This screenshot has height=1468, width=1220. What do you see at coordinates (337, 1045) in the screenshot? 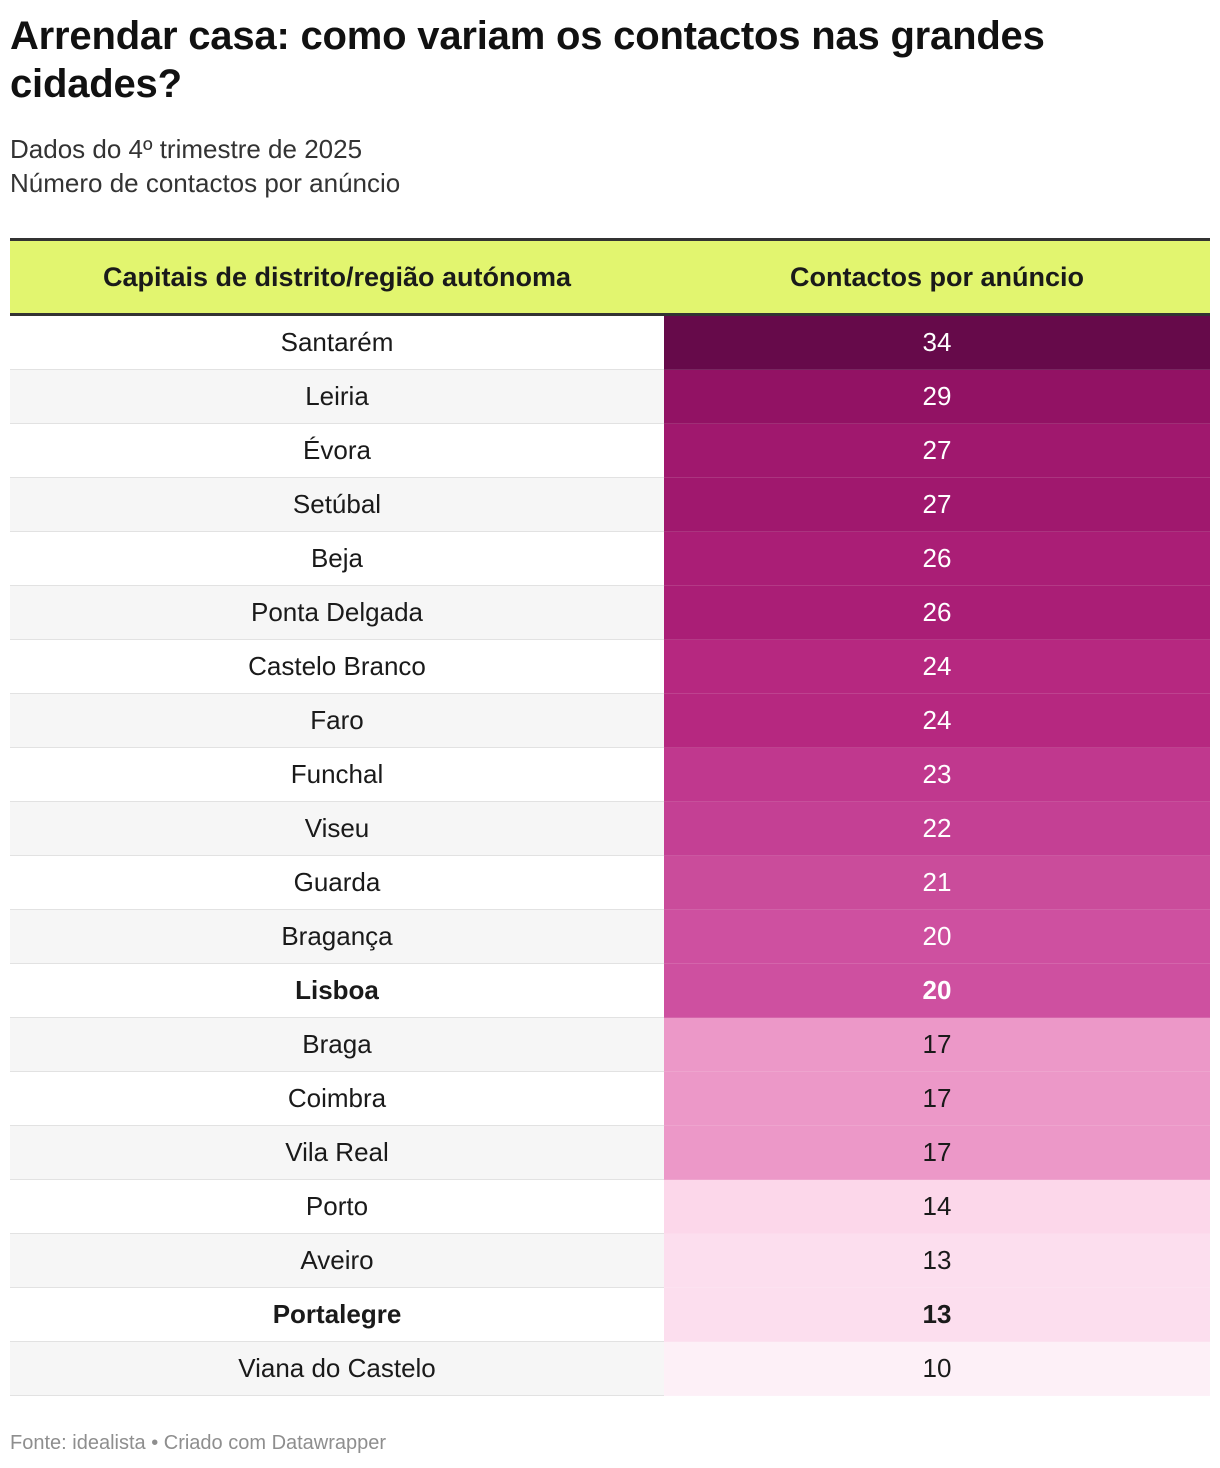
I see `city-cell: Braga` at bounding box center [337, 1045].